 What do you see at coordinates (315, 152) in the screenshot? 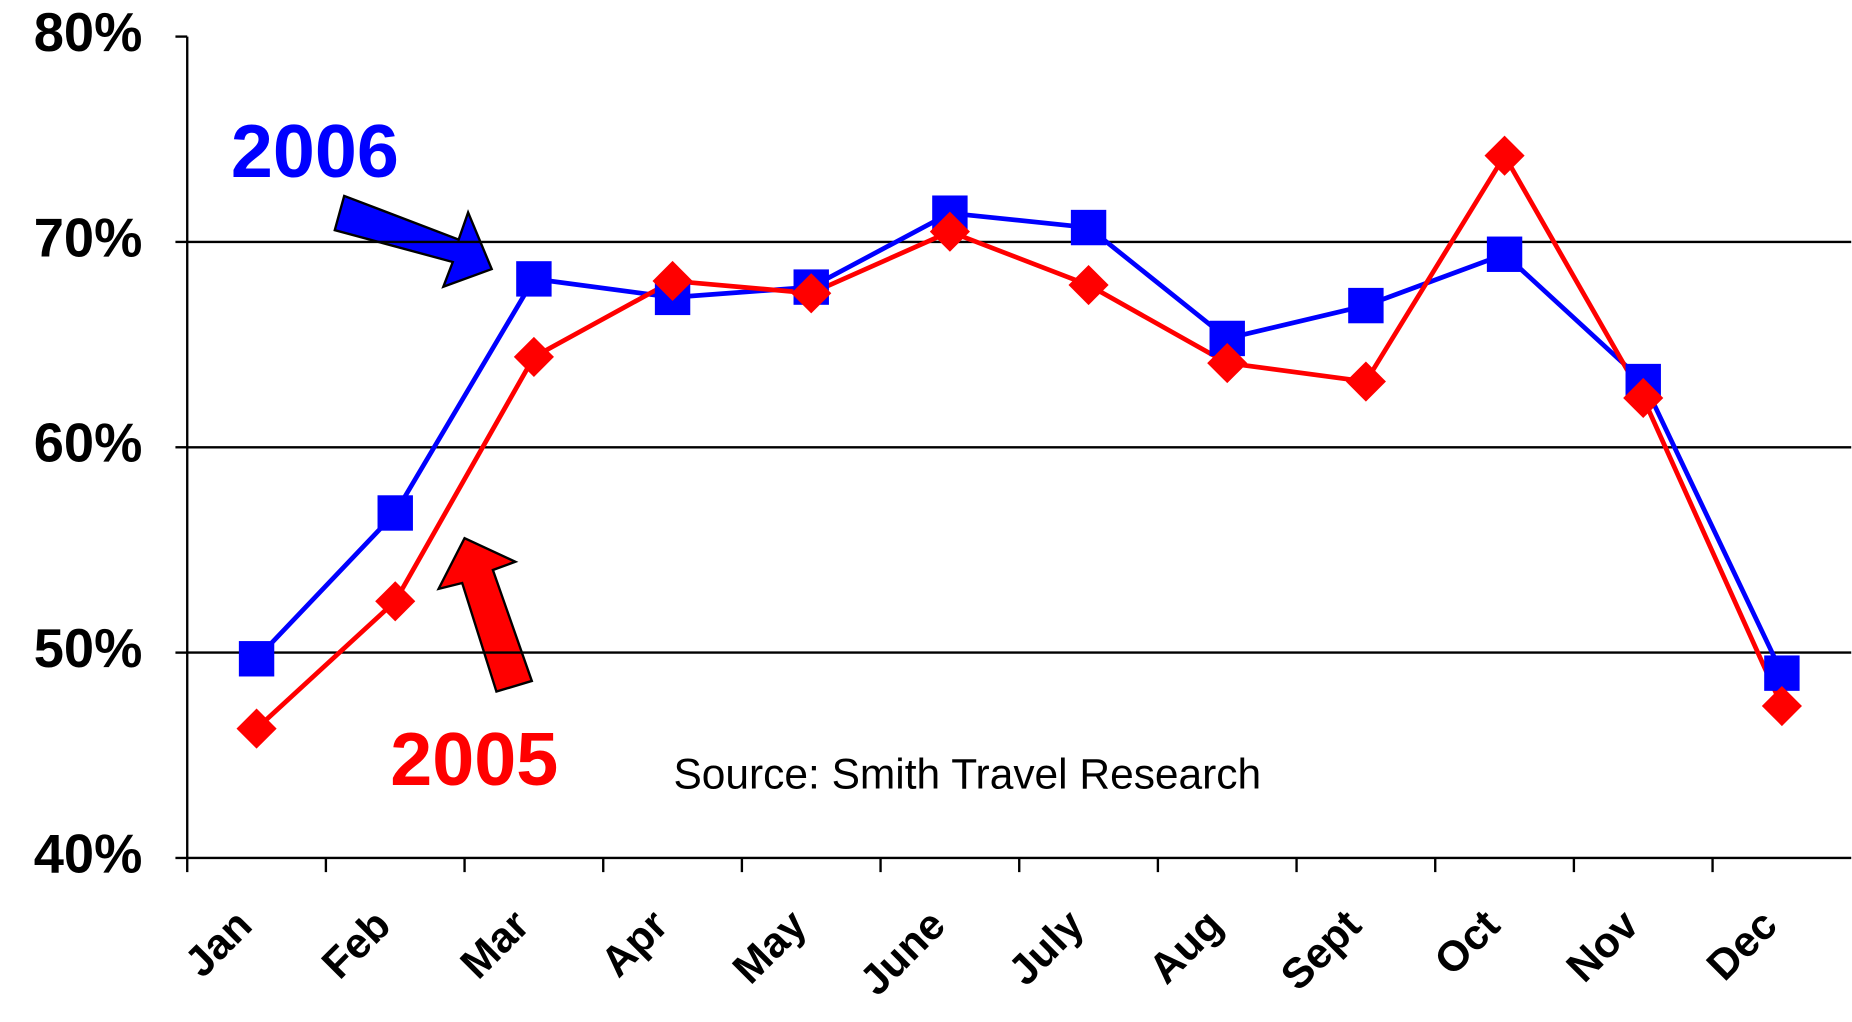
I see `series-label-2006: 2006` at bounding box center [315, 152].